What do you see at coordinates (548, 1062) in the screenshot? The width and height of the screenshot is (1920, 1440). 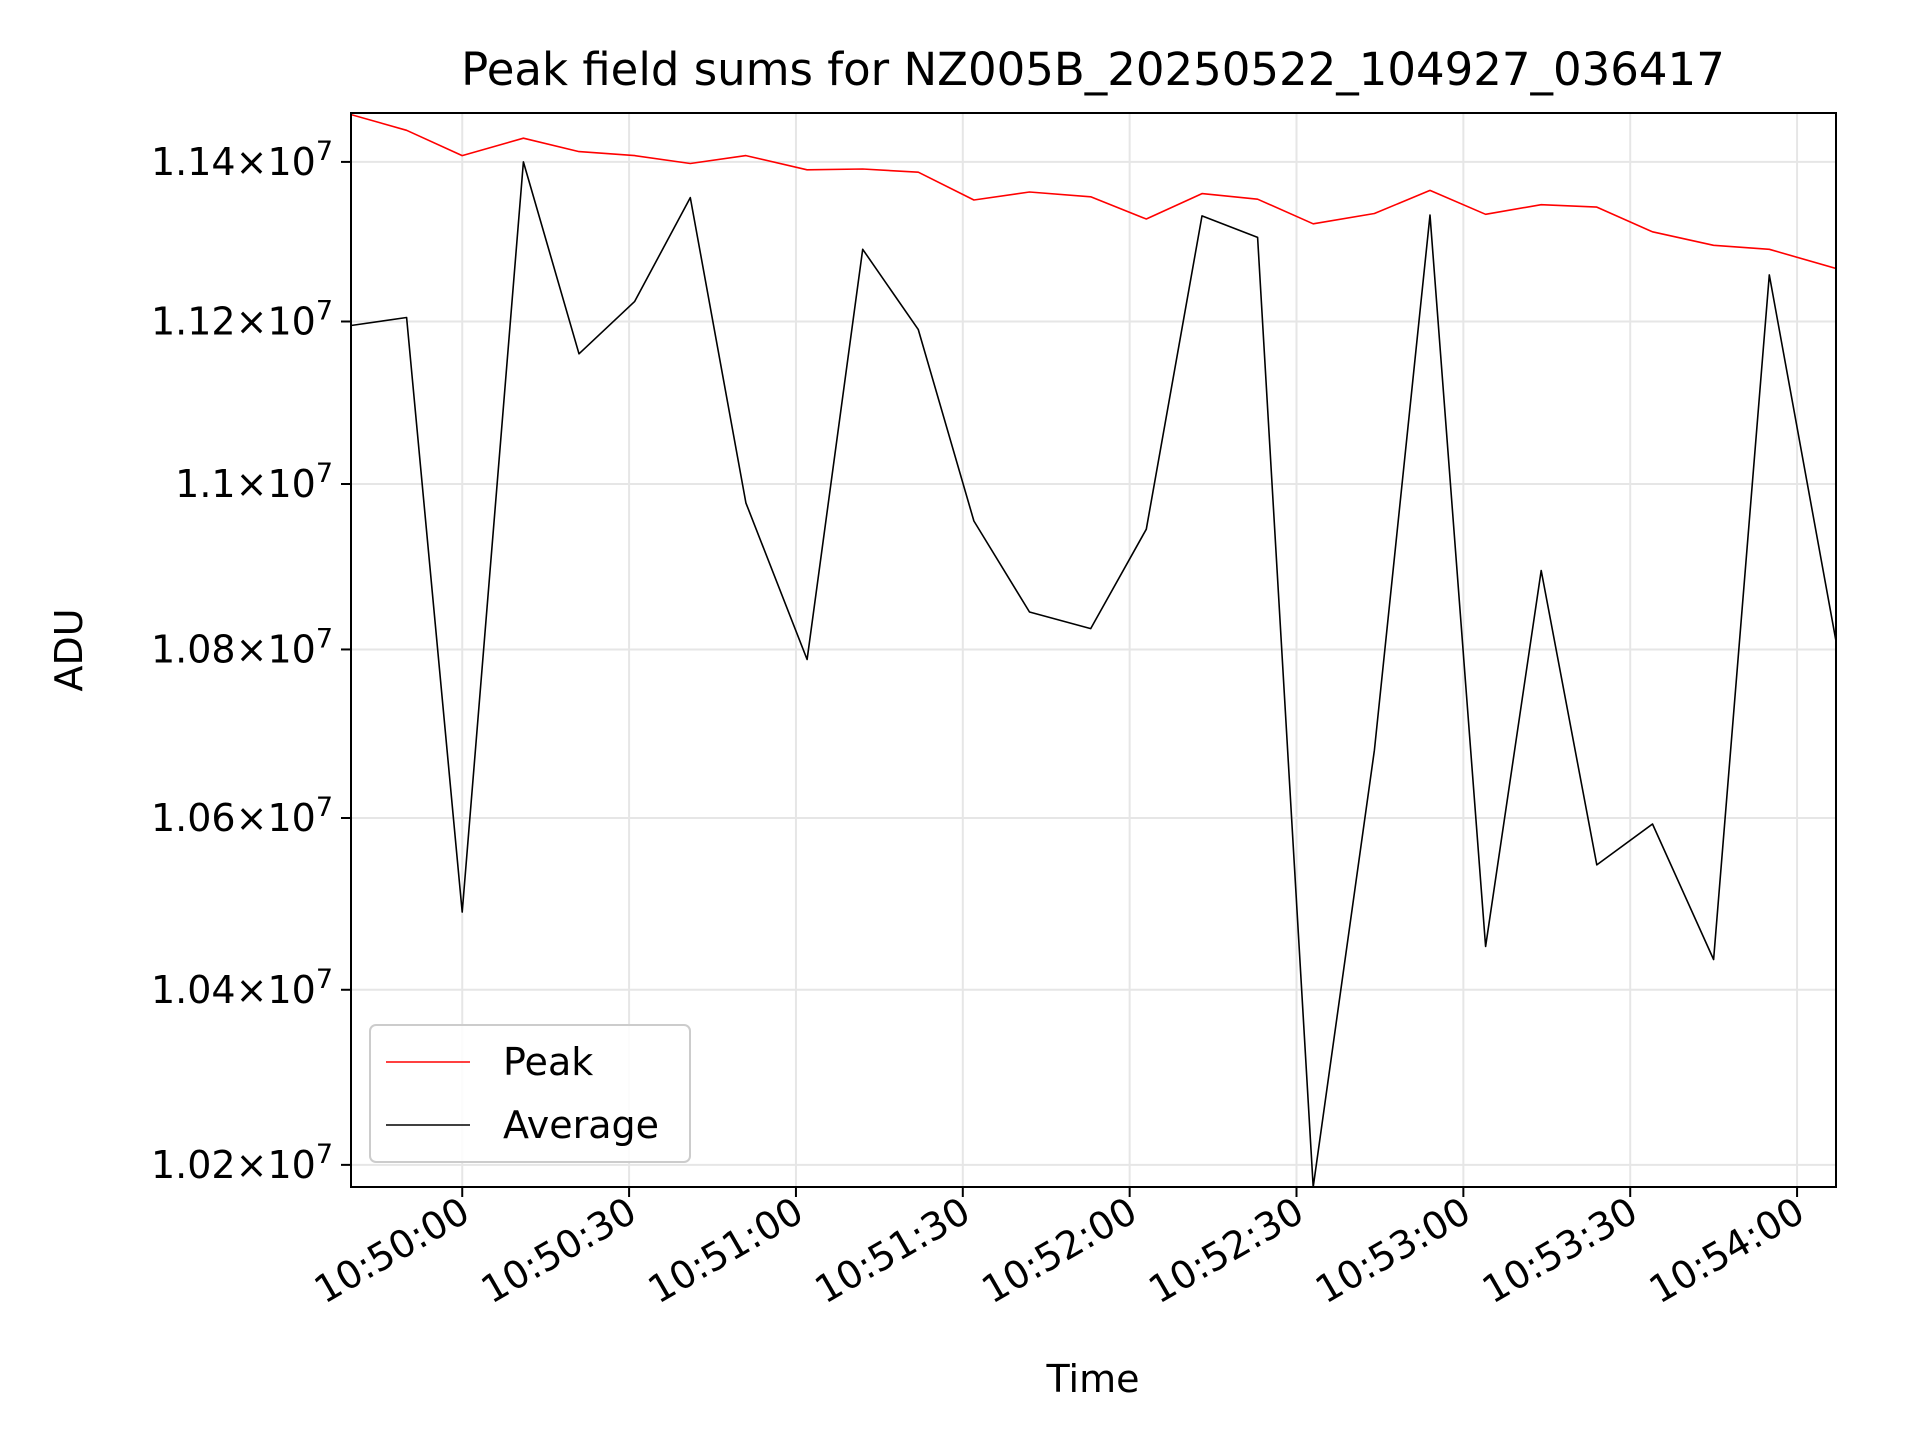 I see `legend-label-peak: Peak` at bounding box center [548, 1062].